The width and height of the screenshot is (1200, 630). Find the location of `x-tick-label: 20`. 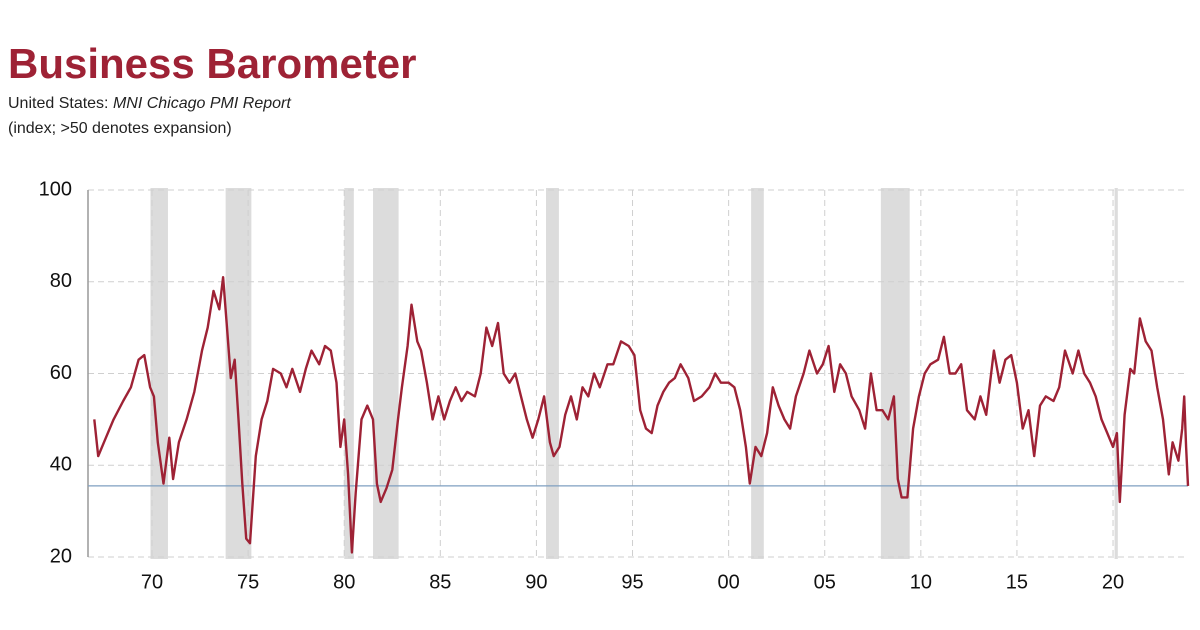

x-tick-label: 20 is located at coordinates (1113, 582).